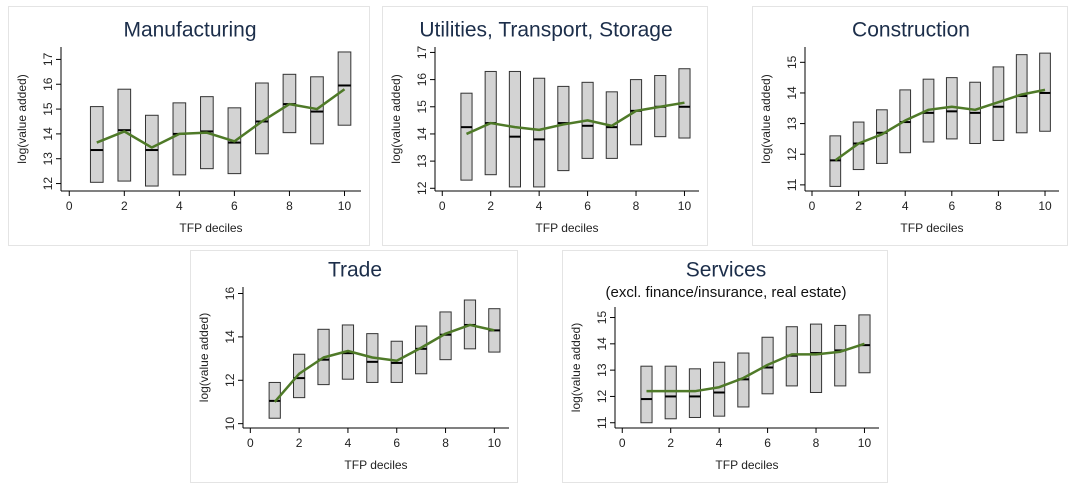  Describe the element at coordinates (355, 270) in the screenshot. I see `chart-title: Trade` at that location.